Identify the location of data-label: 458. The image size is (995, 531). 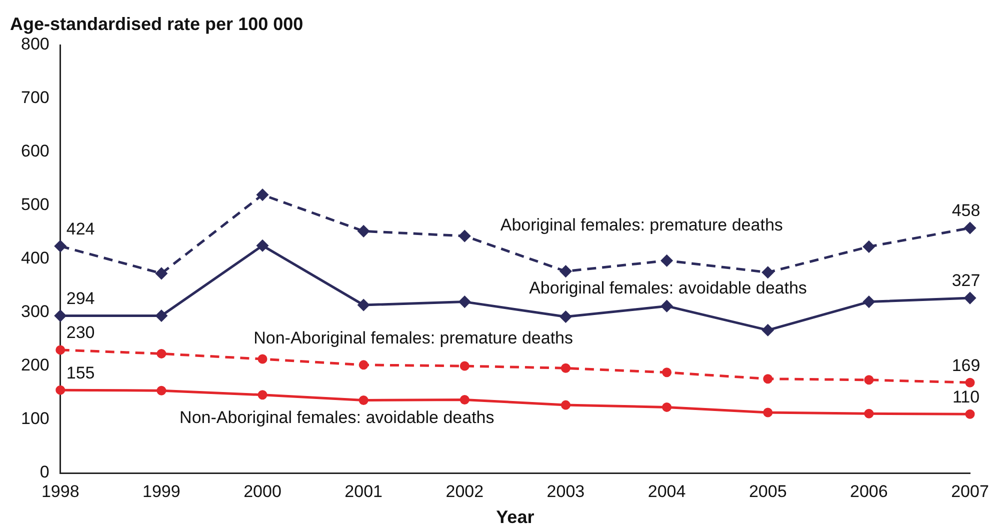
(966, 210).